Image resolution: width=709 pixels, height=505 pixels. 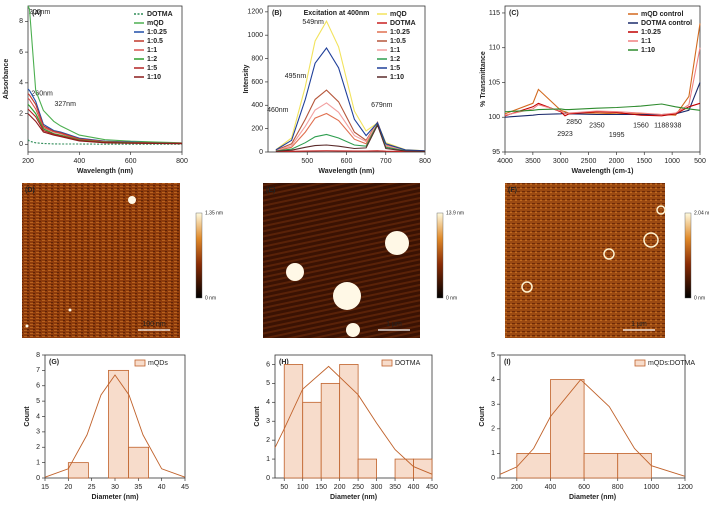 What do you see at coordinates (505, 161) in the screenshot?
I see `x-tick-label: 4000` at bounding box center [505, 161].